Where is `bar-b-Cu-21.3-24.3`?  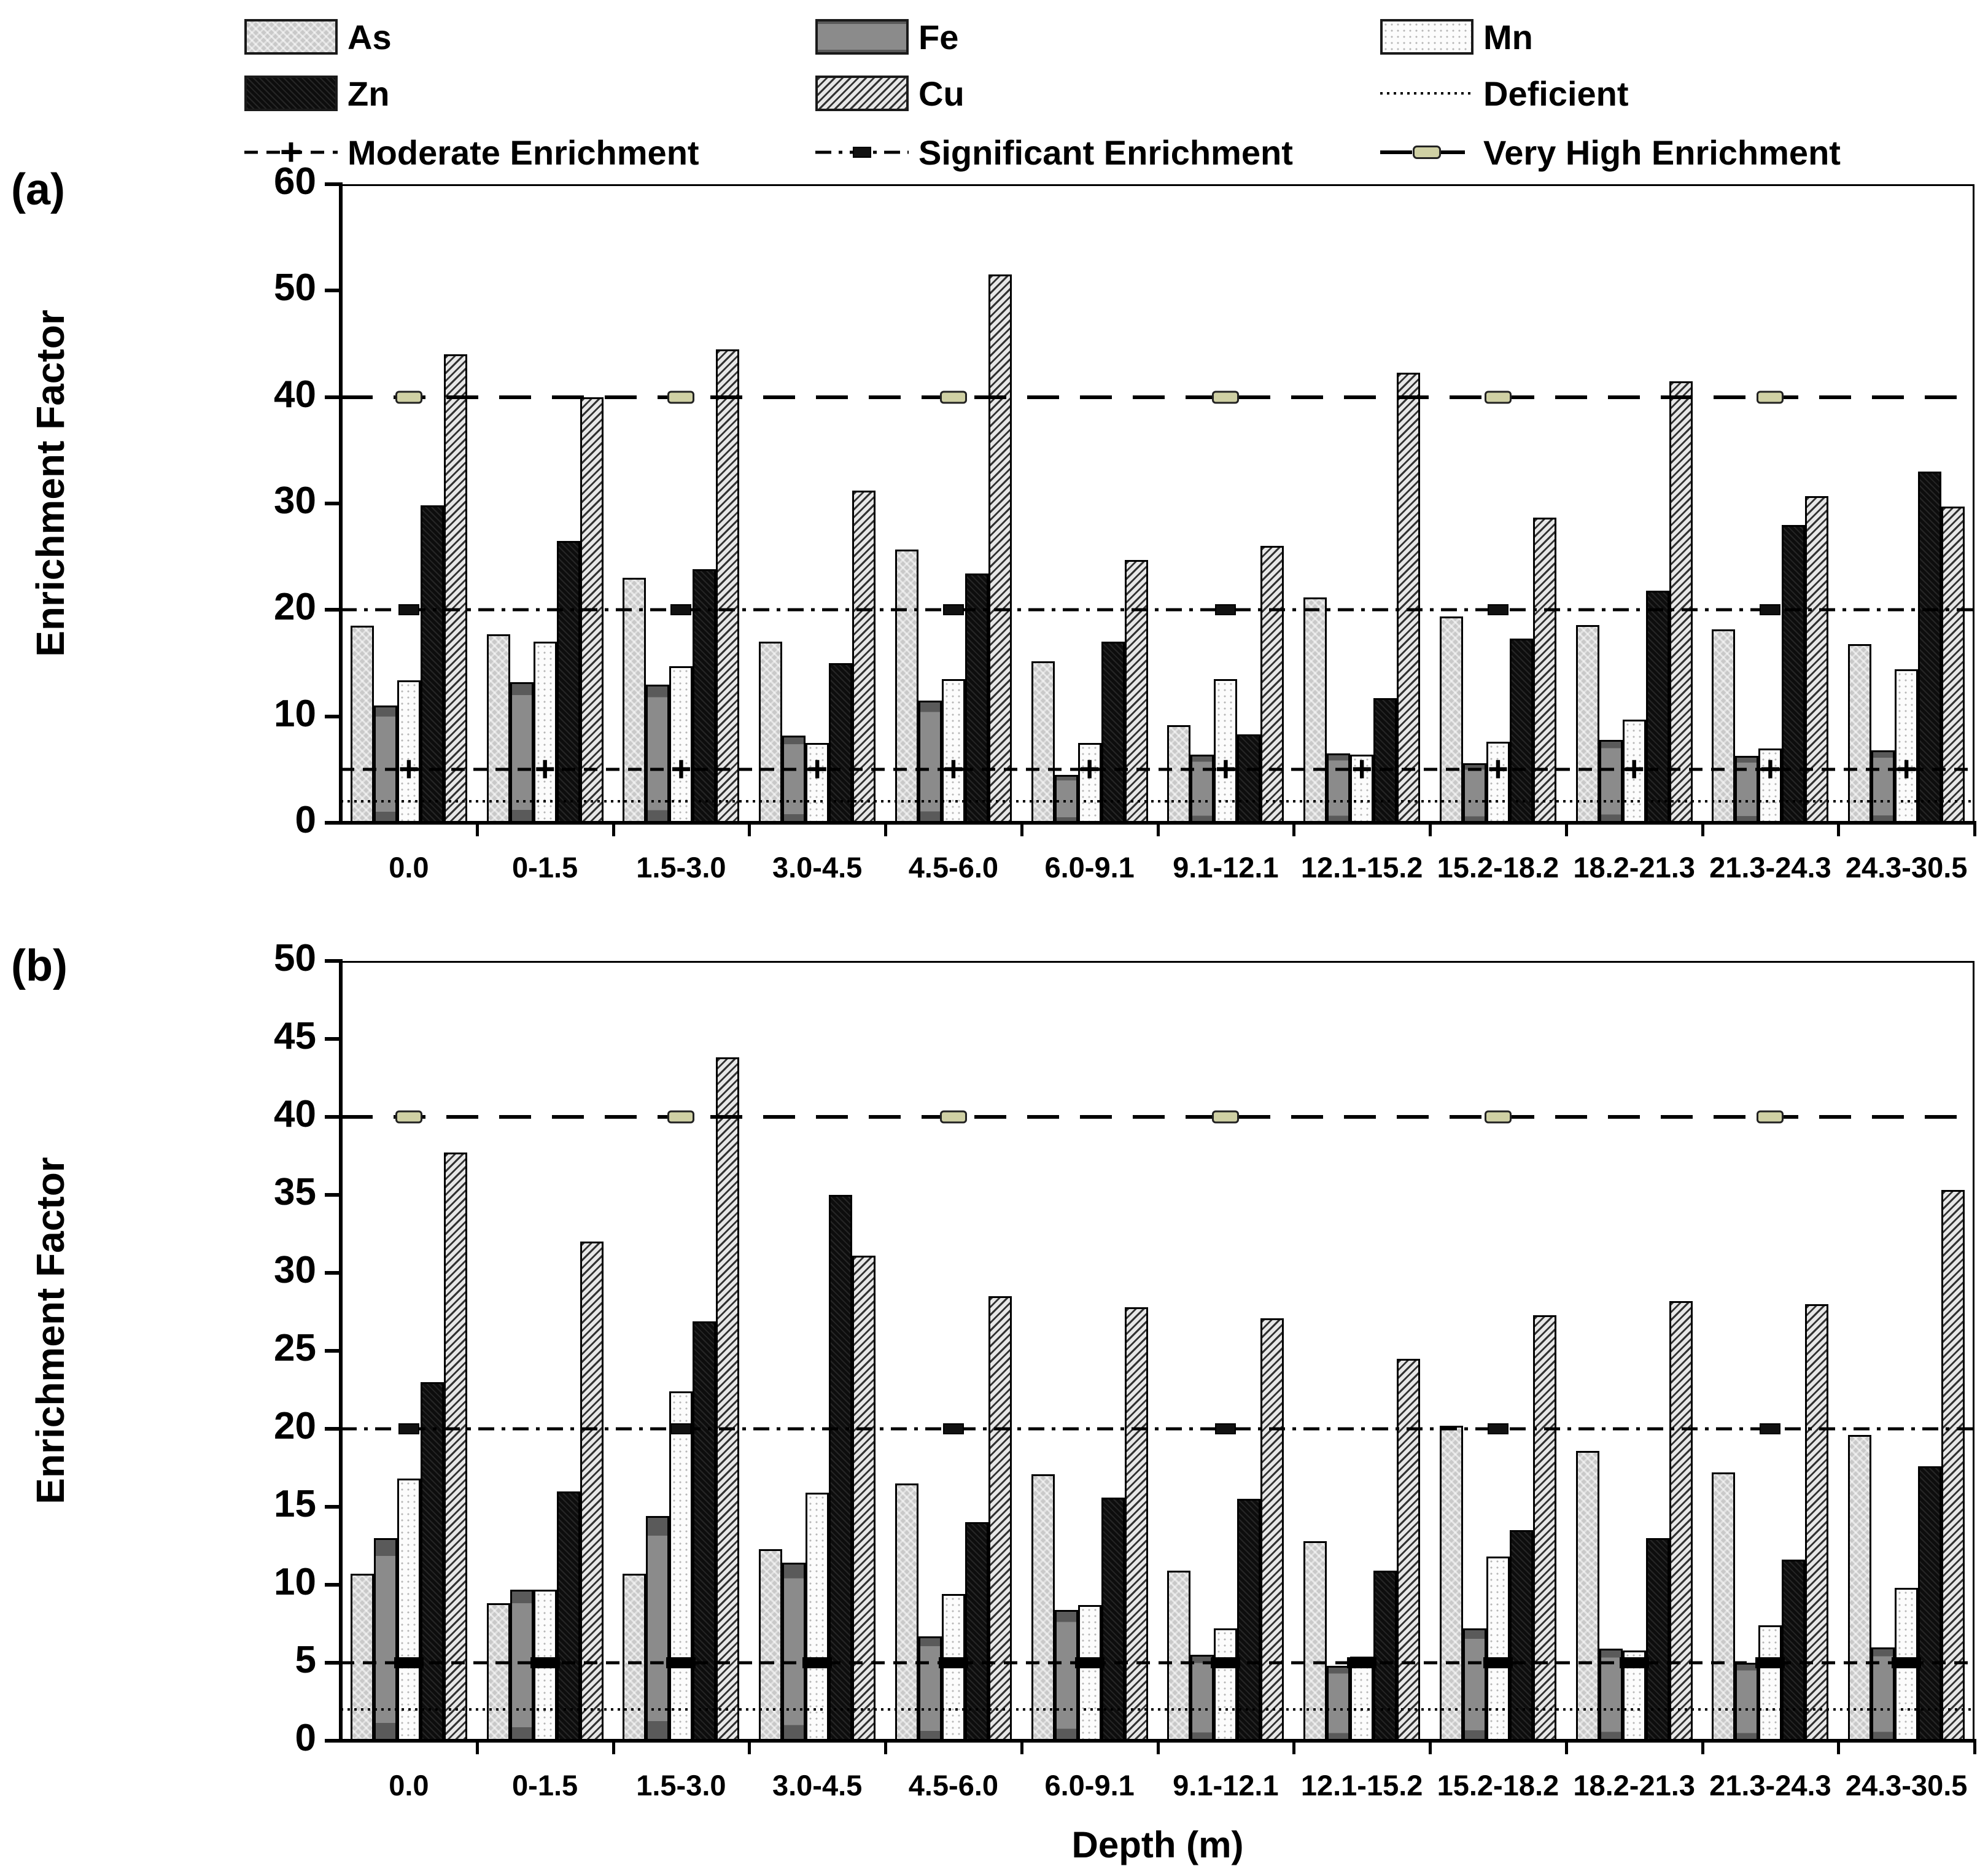
bar-b-Cu-21.3-24.3 is located at coordinates (1817, 1522).